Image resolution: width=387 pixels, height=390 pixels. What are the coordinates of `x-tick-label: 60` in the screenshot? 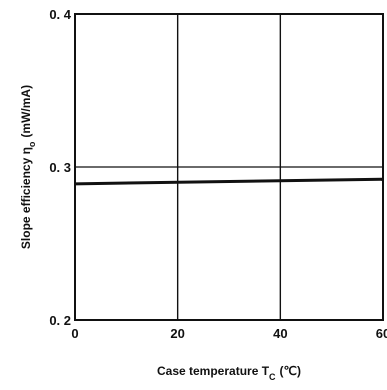 It's located at (381, 333).